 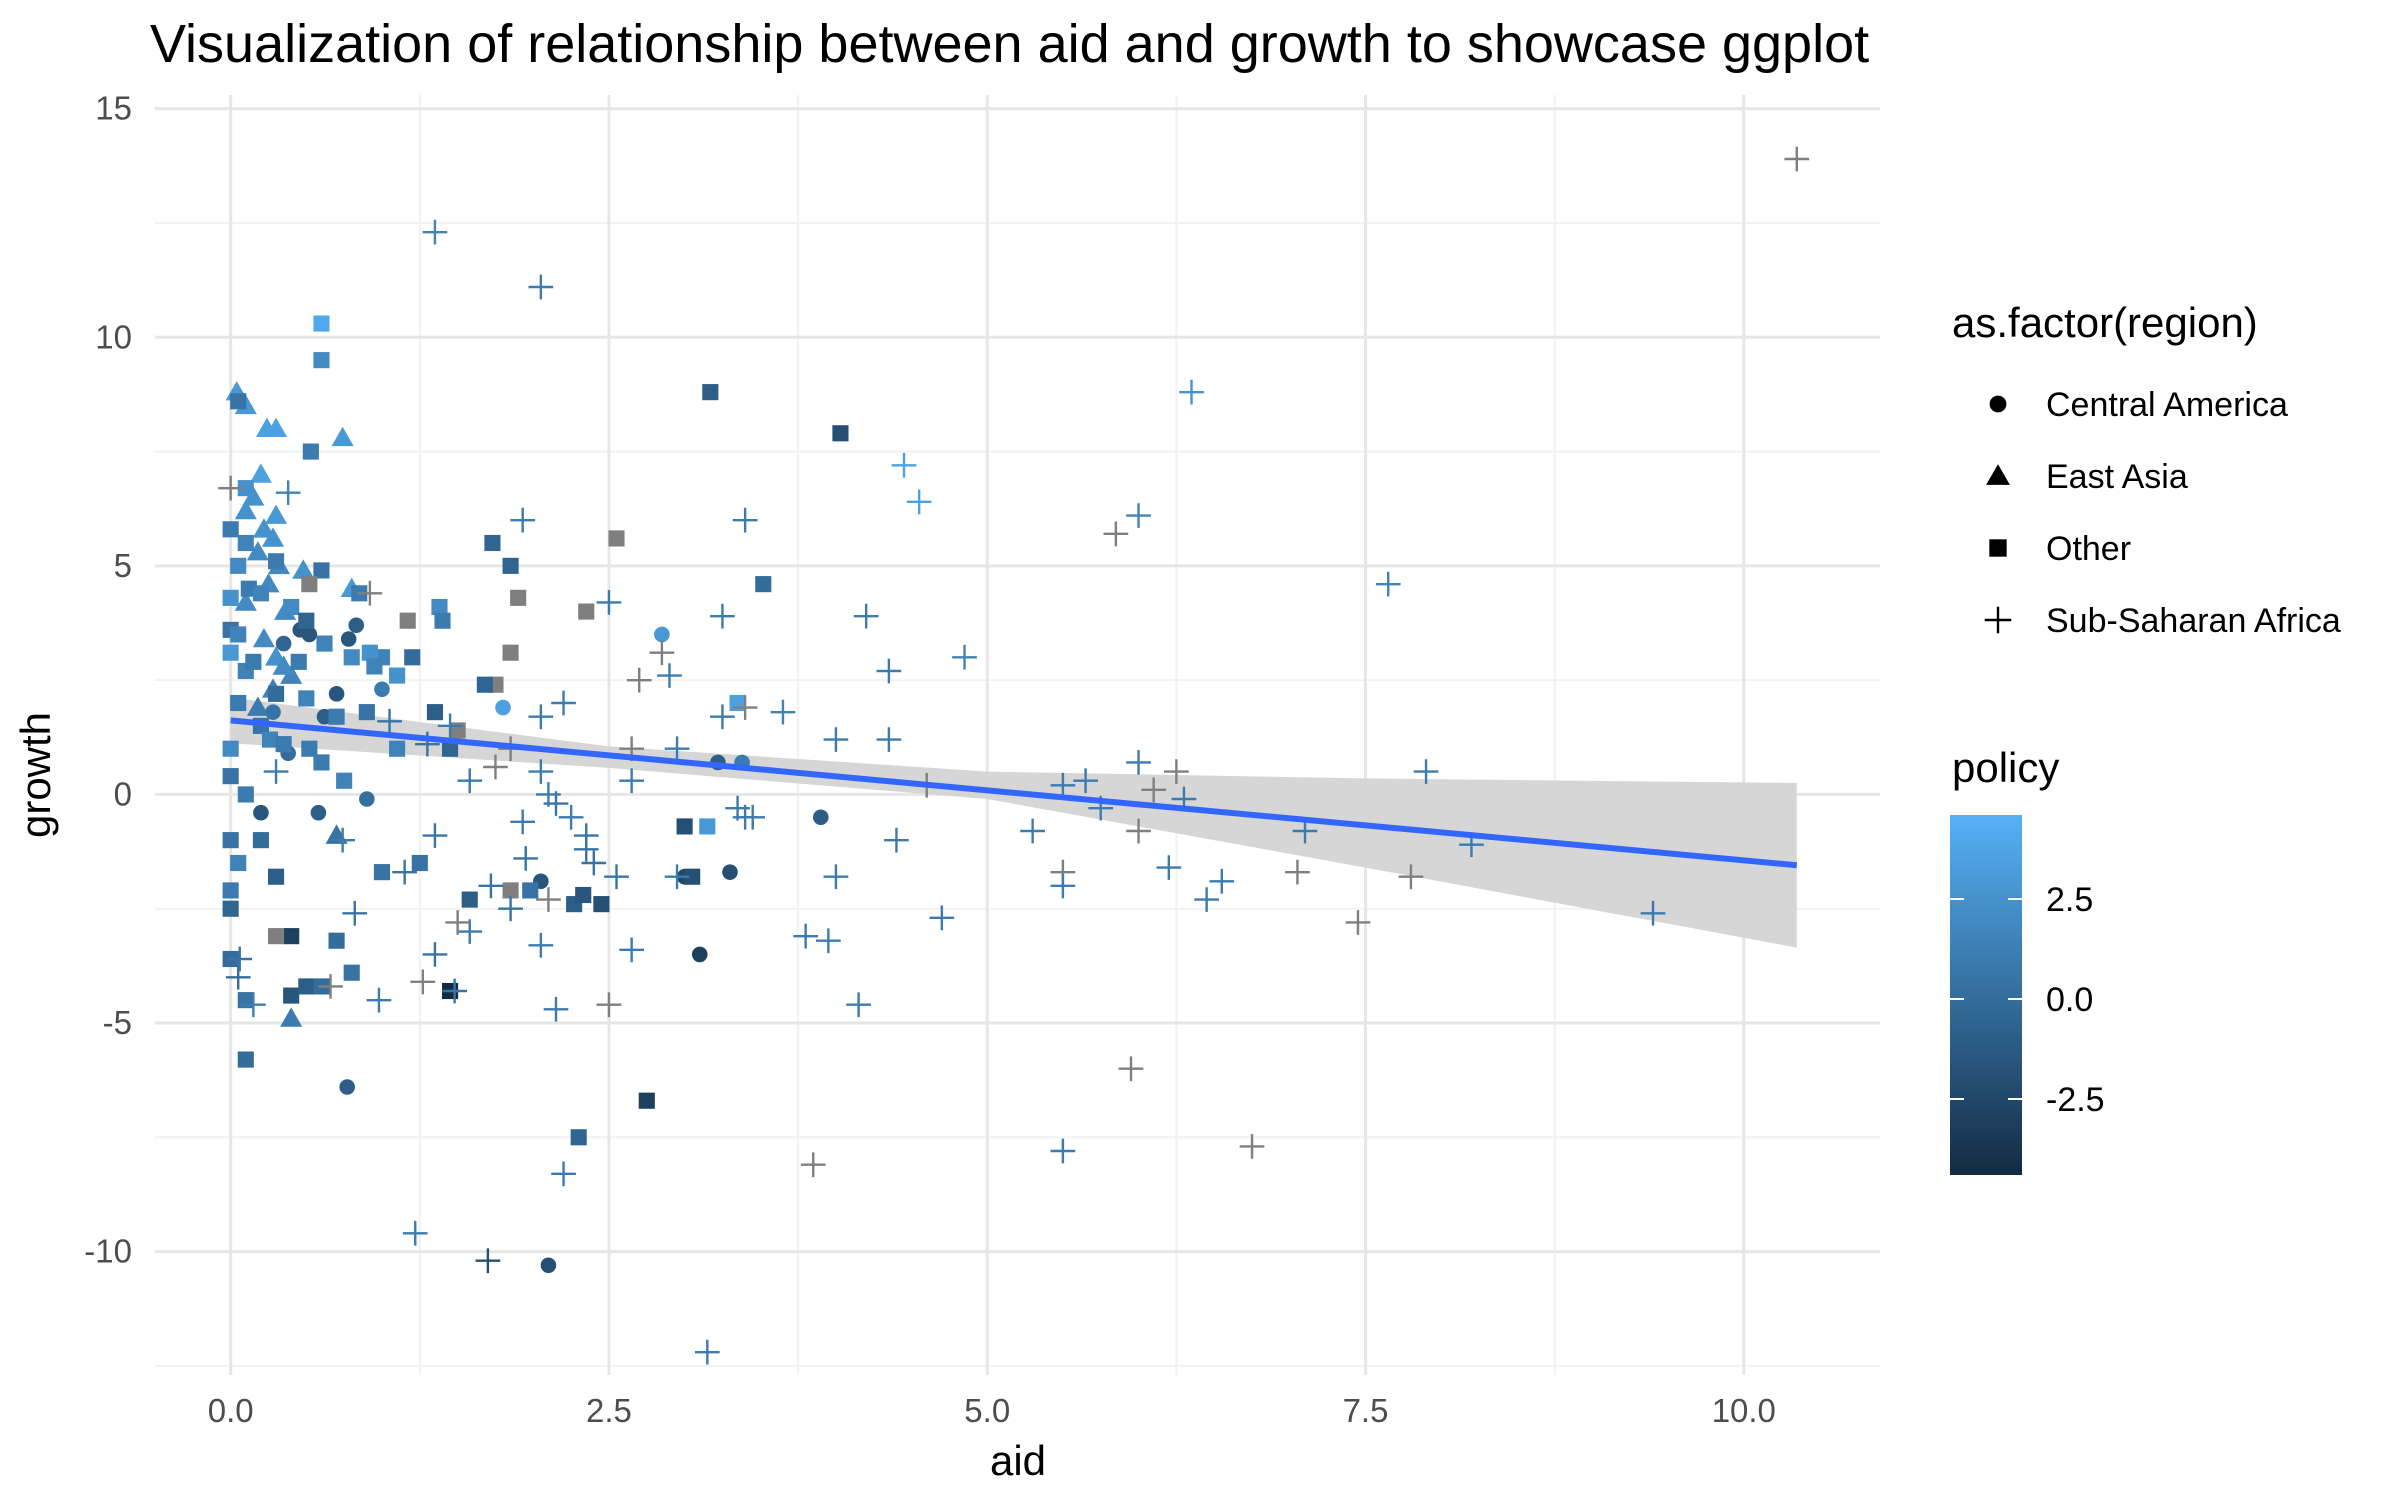 I want to click on shape-legend-keys, so click(x=1998, y=514).